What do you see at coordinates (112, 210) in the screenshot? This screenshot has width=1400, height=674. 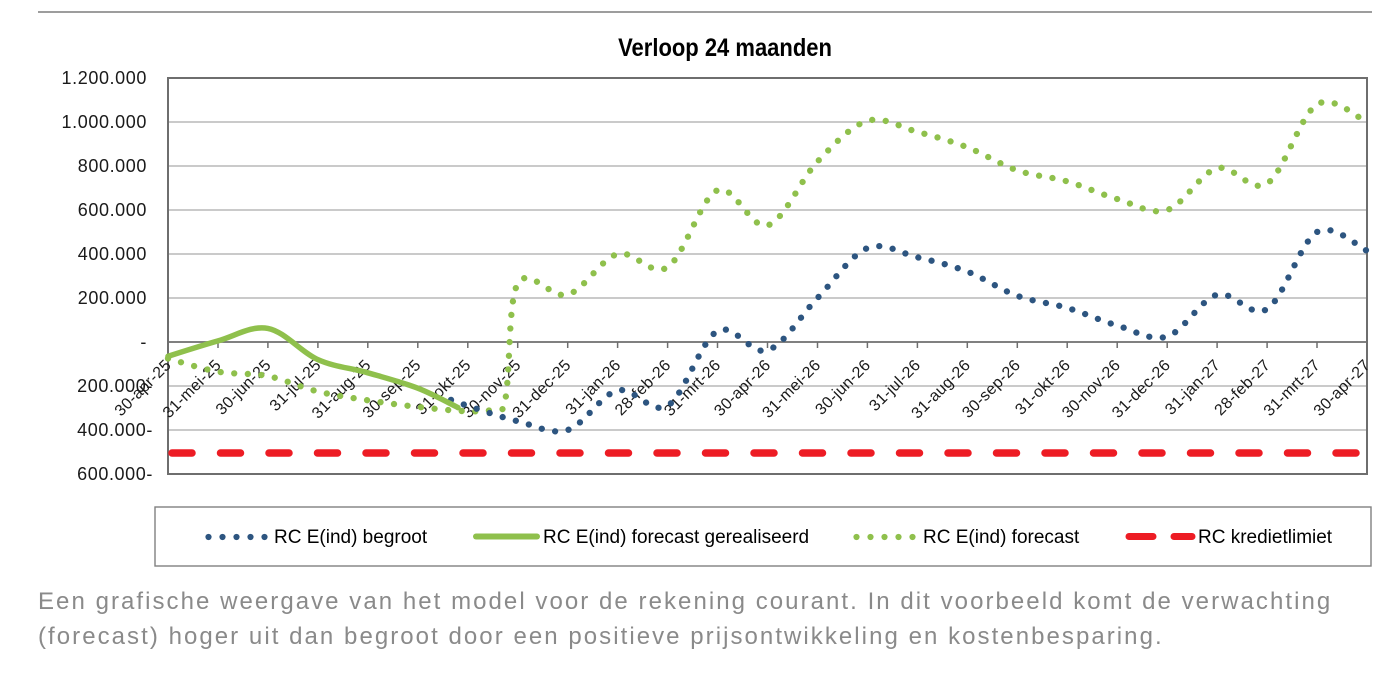 I see `svg-text: 600.000` at bounding box center [112, 210].